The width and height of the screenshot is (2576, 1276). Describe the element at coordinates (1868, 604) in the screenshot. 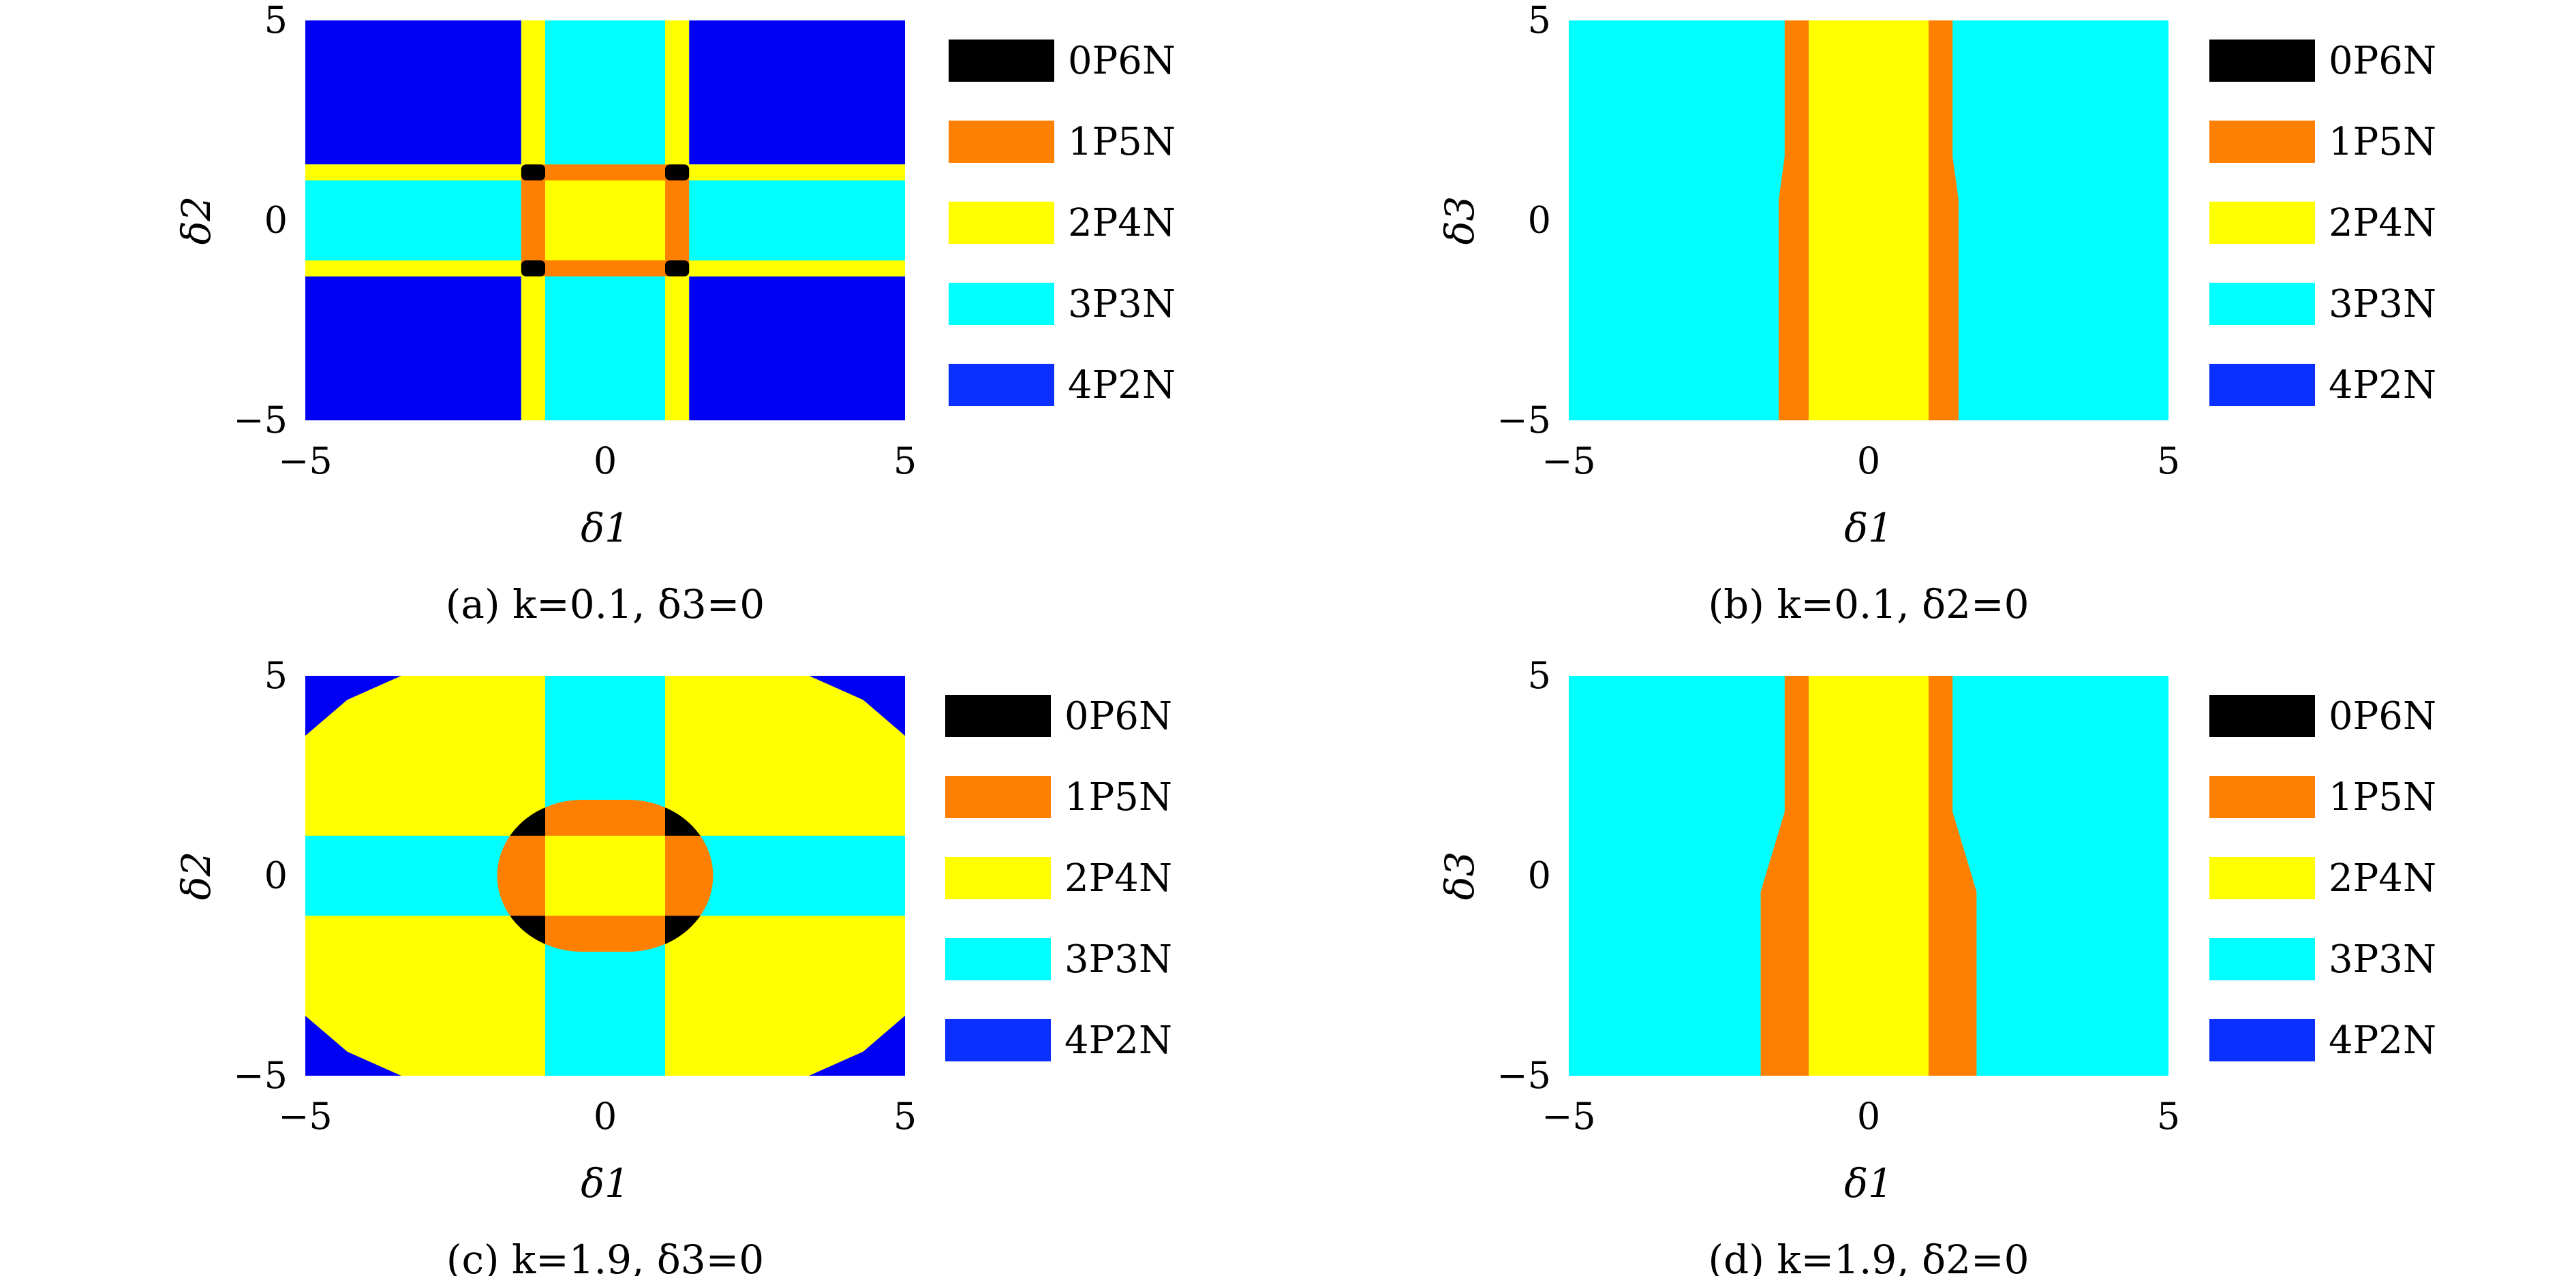

I see `panel-caption: (b) k=0.1, δ2=0` at that location.